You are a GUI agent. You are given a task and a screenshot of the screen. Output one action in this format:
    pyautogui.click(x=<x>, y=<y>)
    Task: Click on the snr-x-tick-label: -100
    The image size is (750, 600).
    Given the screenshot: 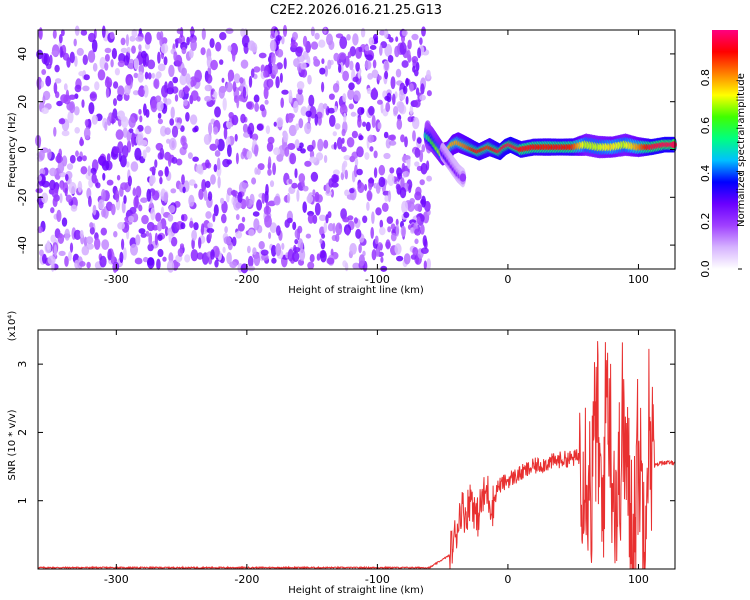 What is the action you would take?
    pyautogui.click(x=377, y=579)
    